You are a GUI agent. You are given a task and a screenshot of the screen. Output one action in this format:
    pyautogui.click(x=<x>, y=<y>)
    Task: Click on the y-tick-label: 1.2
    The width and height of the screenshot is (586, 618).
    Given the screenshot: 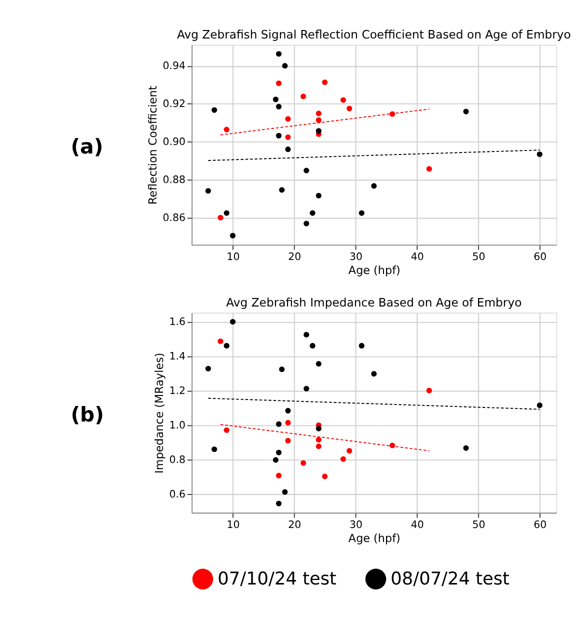 What is the action you would take?
    pyautogui.click(x=177, y=391)
    